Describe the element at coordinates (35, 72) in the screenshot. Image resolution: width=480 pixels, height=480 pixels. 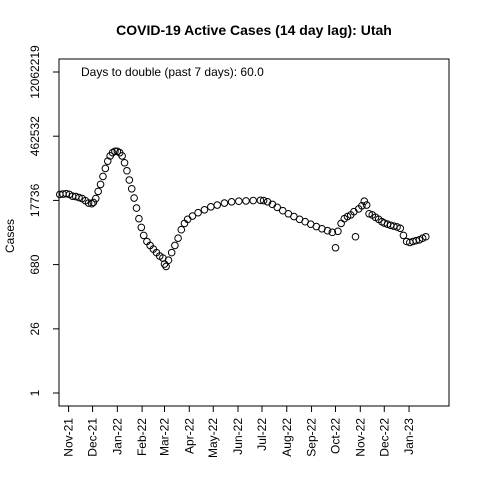
I see `y-tick-label: 12062219` at that location.